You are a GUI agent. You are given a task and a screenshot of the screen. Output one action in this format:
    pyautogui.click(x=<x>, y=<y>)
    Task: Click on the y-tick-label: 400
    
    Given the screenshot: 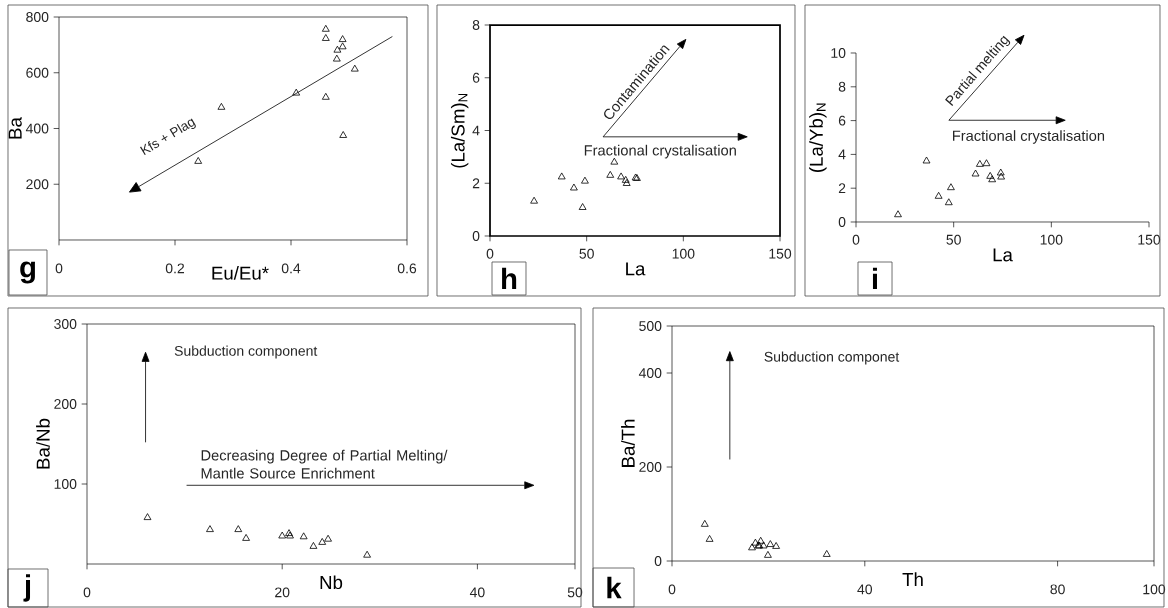 What is the action you would take?
    pyautogui.click(x=37, y=128)
    